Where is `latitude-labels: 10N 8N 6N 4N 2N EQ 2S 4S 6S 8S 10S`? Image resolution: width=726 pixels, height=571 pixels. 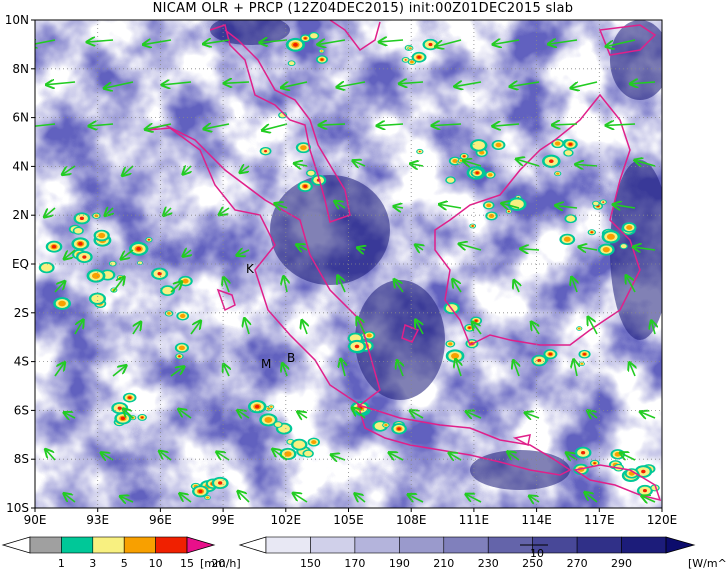 latitude-labels: 10N 8N 6N 4N 2N EQ 2S 4S 6S 8S 10S is located at coordinates (20, 264).